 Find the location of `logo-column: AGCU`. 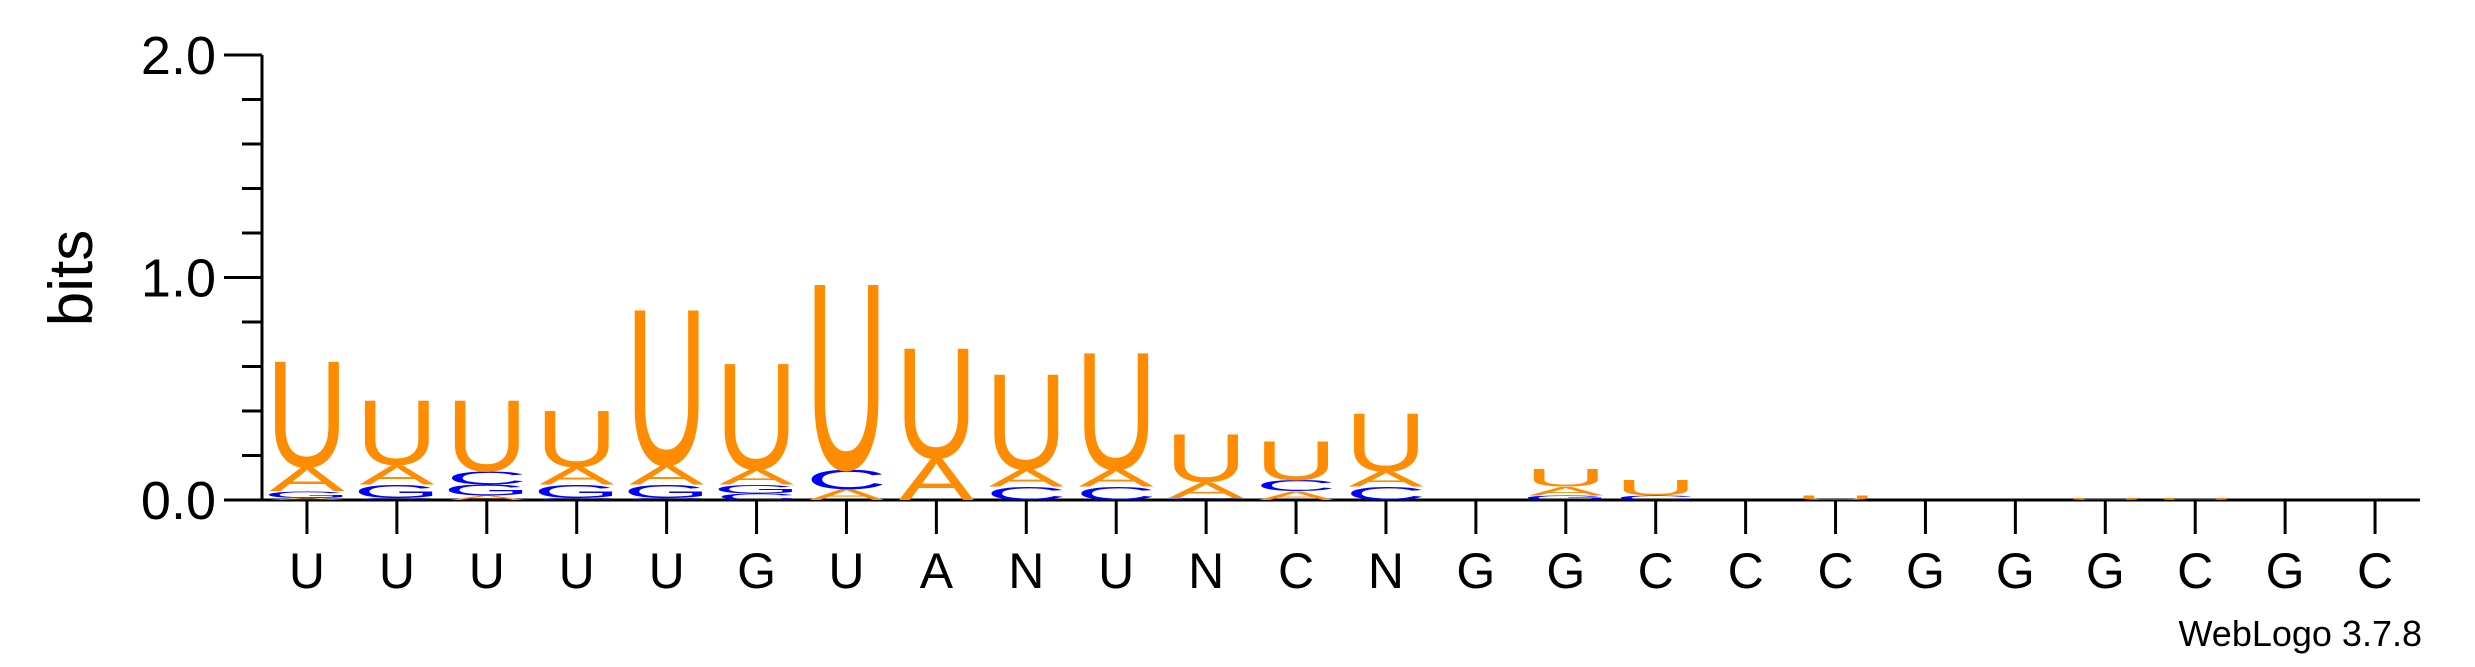

logo-column: AGCU is located at coordinates (486, 440).